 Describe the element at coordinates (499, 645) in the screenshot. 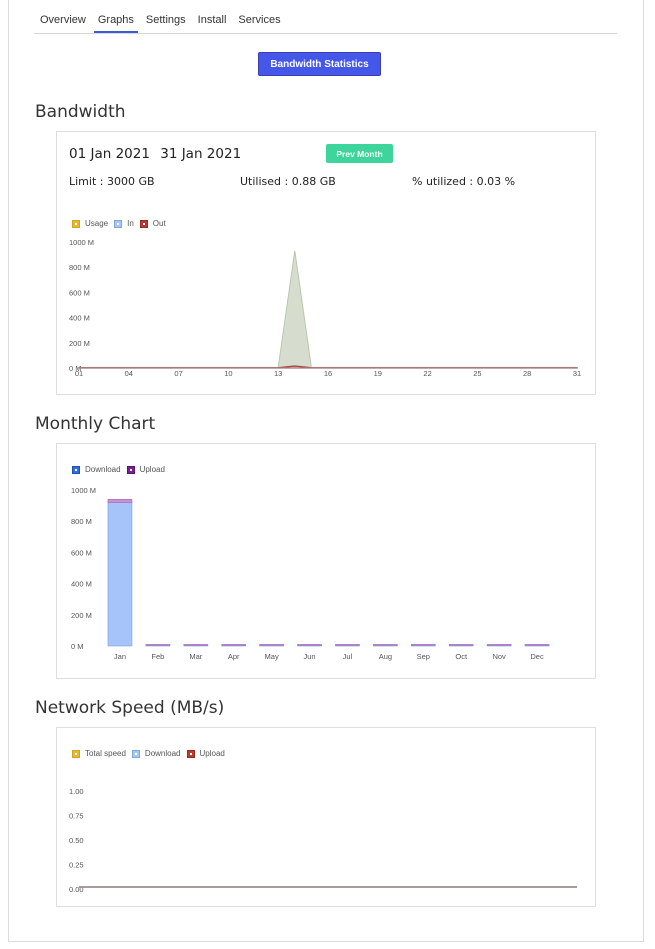

I see `bar-upload-nov` at that location.